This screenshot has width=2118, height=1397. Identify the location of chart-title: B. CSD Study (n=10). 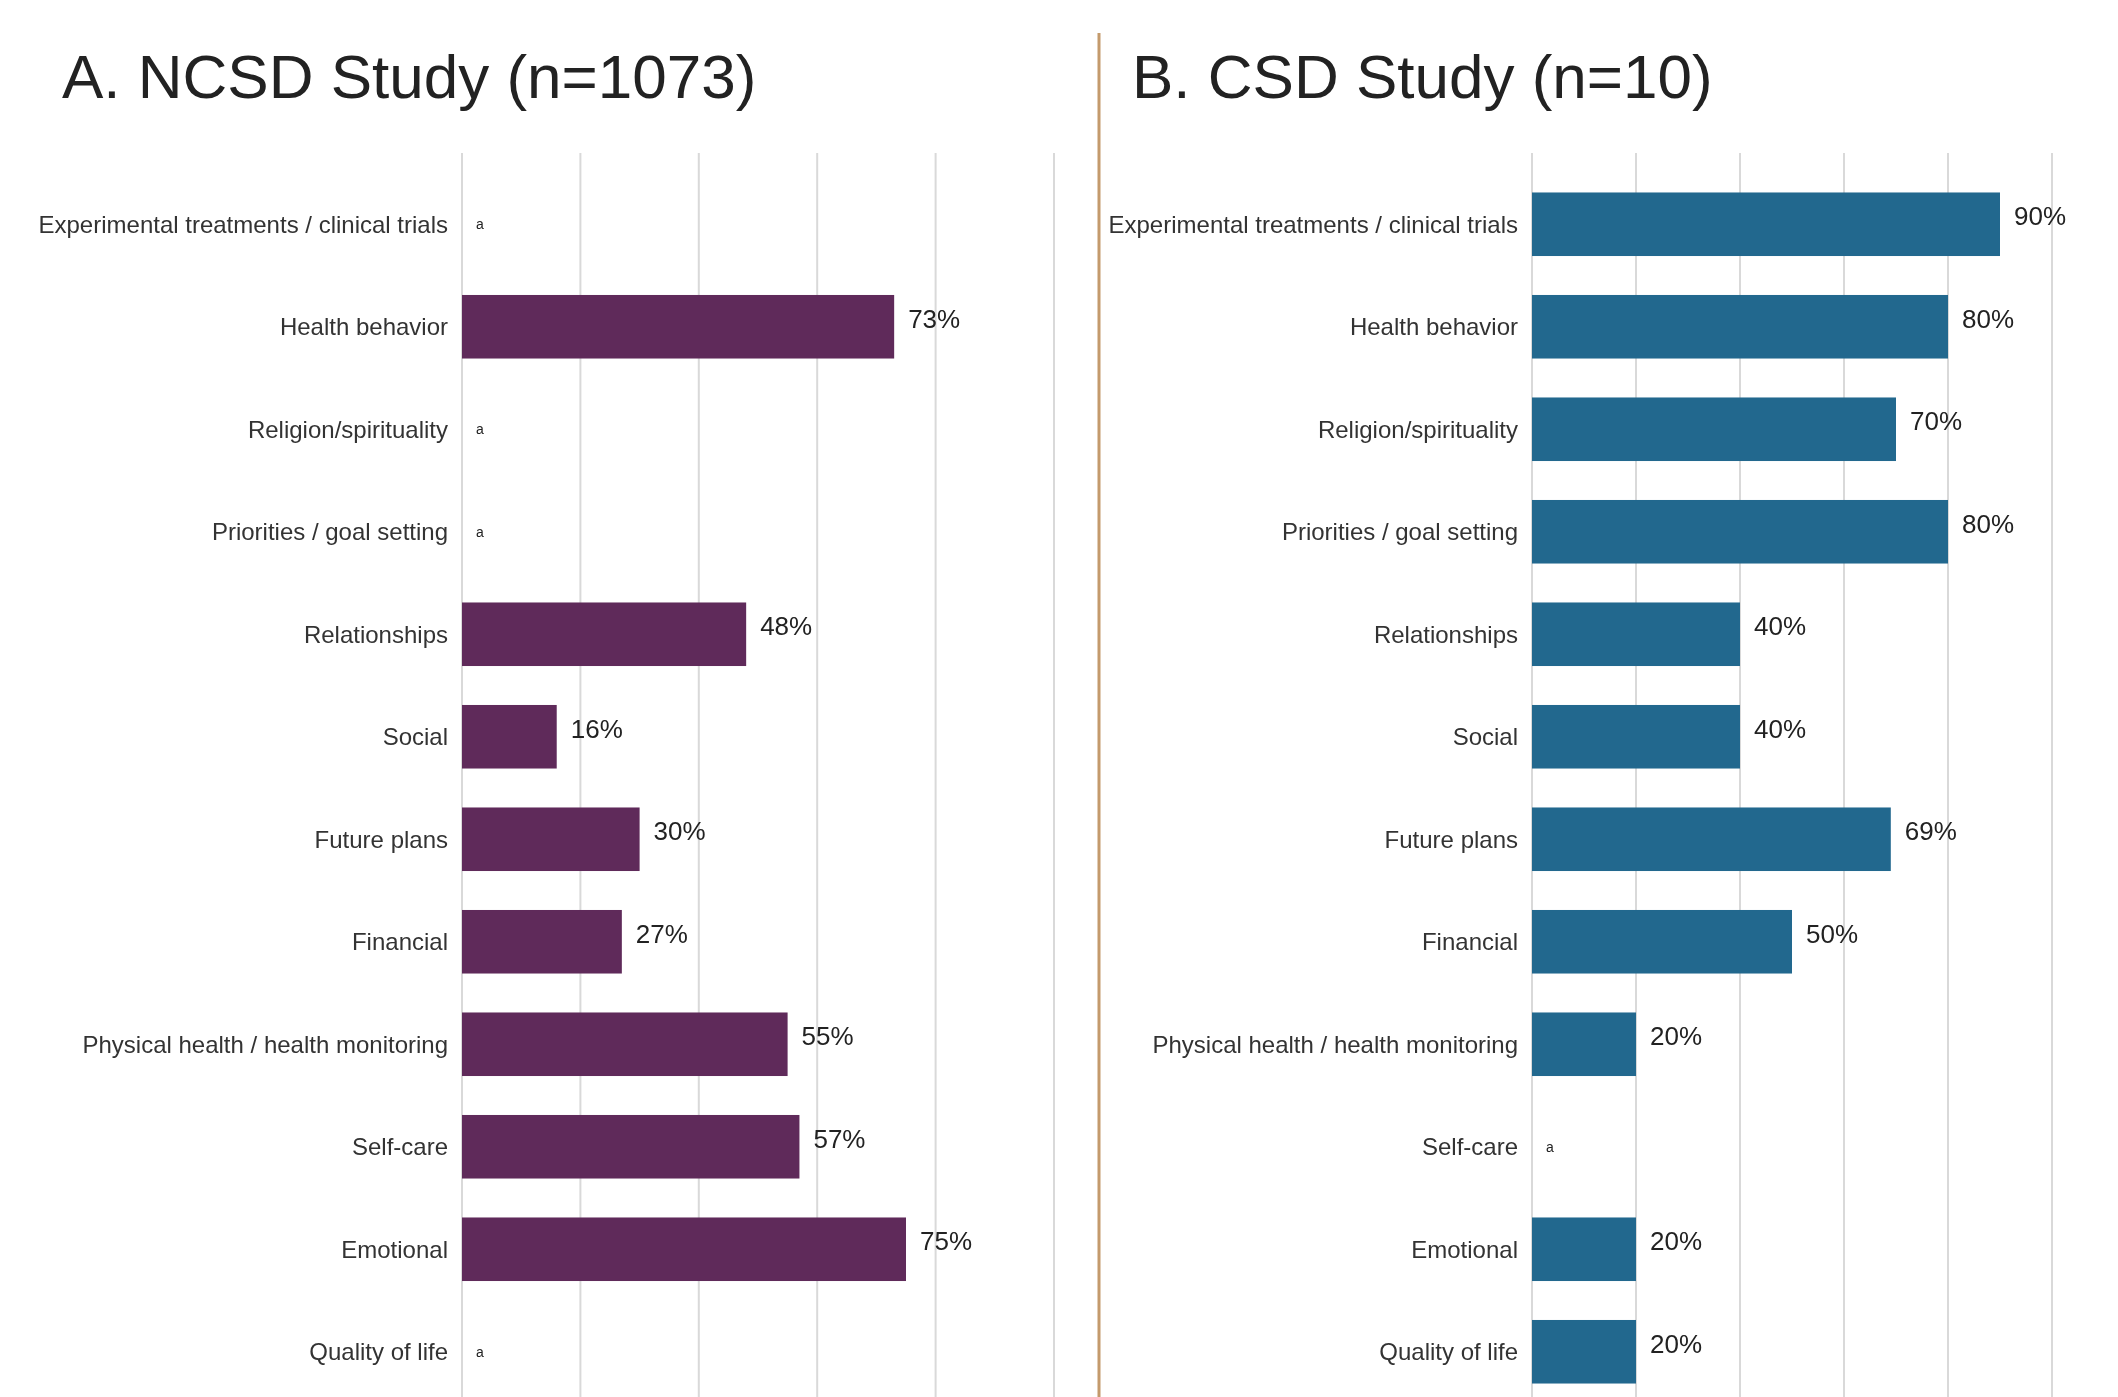
(1422, 76).